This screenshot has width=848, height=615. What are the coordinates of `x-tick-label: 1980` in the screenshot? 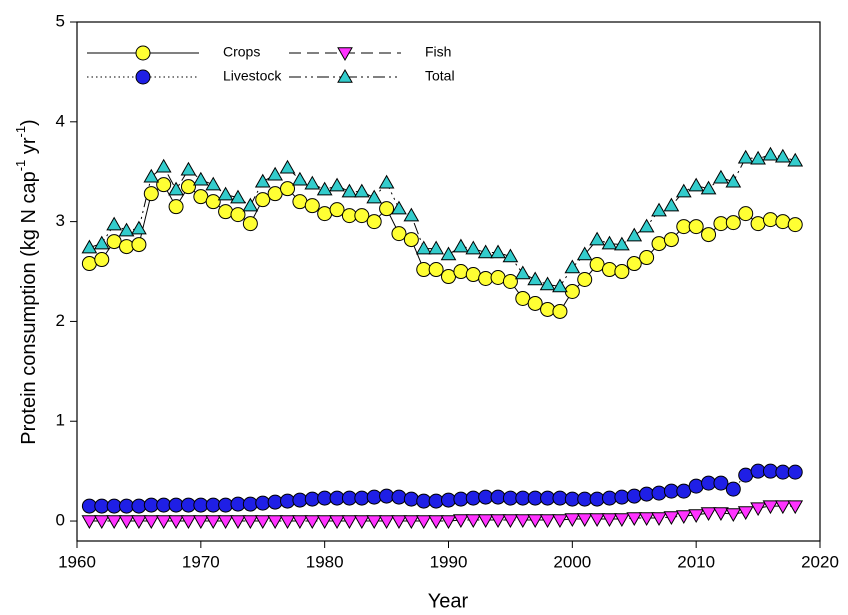 It's located at (325, 561).